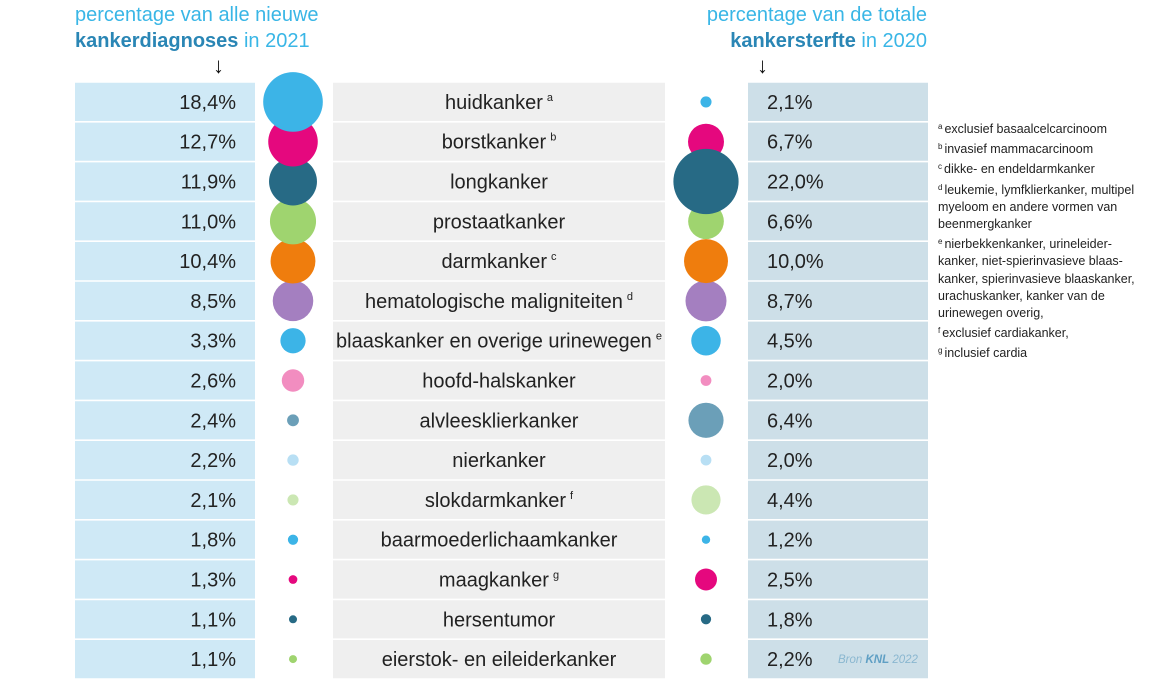 Image resolution: width=1153 pixels, height=685 pixels. Describe the element at coordinates (790, 143) in the screenshot. I see `mortality-value-label: 6,7%` at that location.